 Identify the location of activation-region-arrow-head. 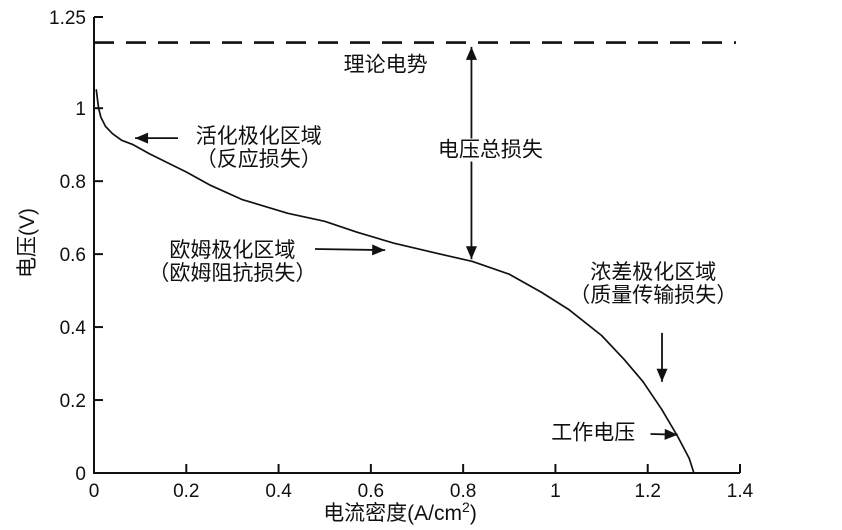
(142, 138).